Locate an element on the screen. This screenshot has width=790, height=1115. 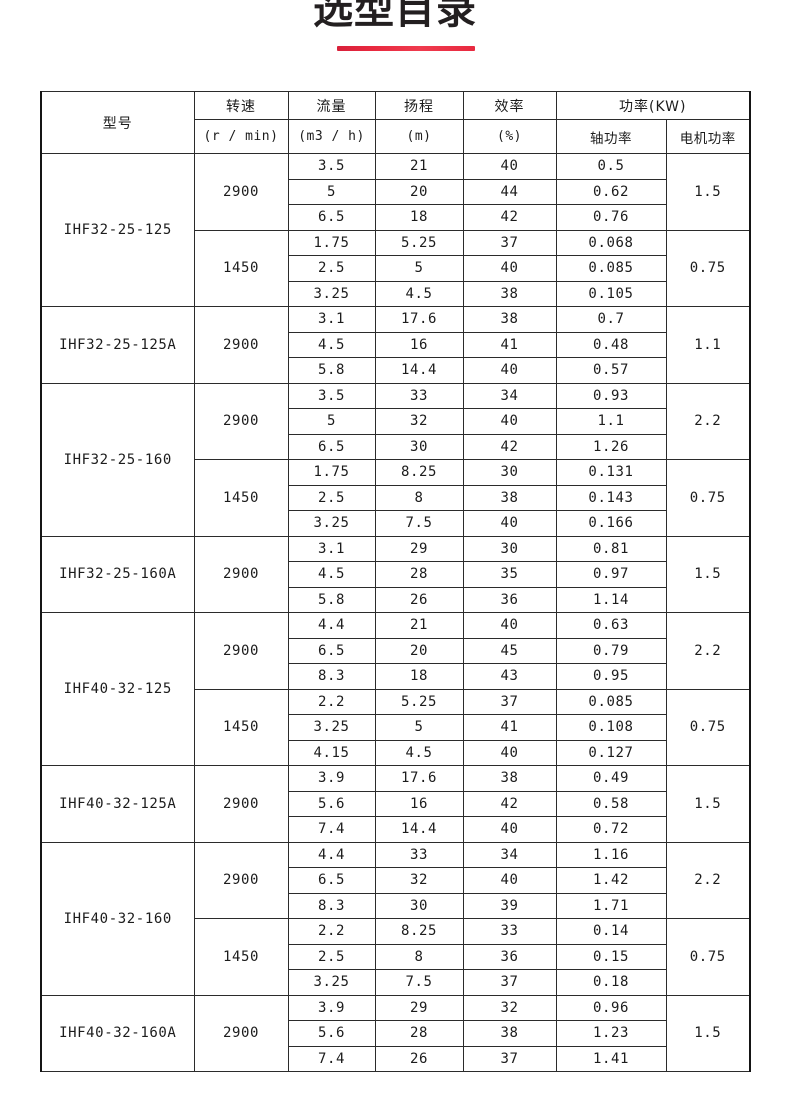
title-underline-accent is located at coordinates (406, 48).